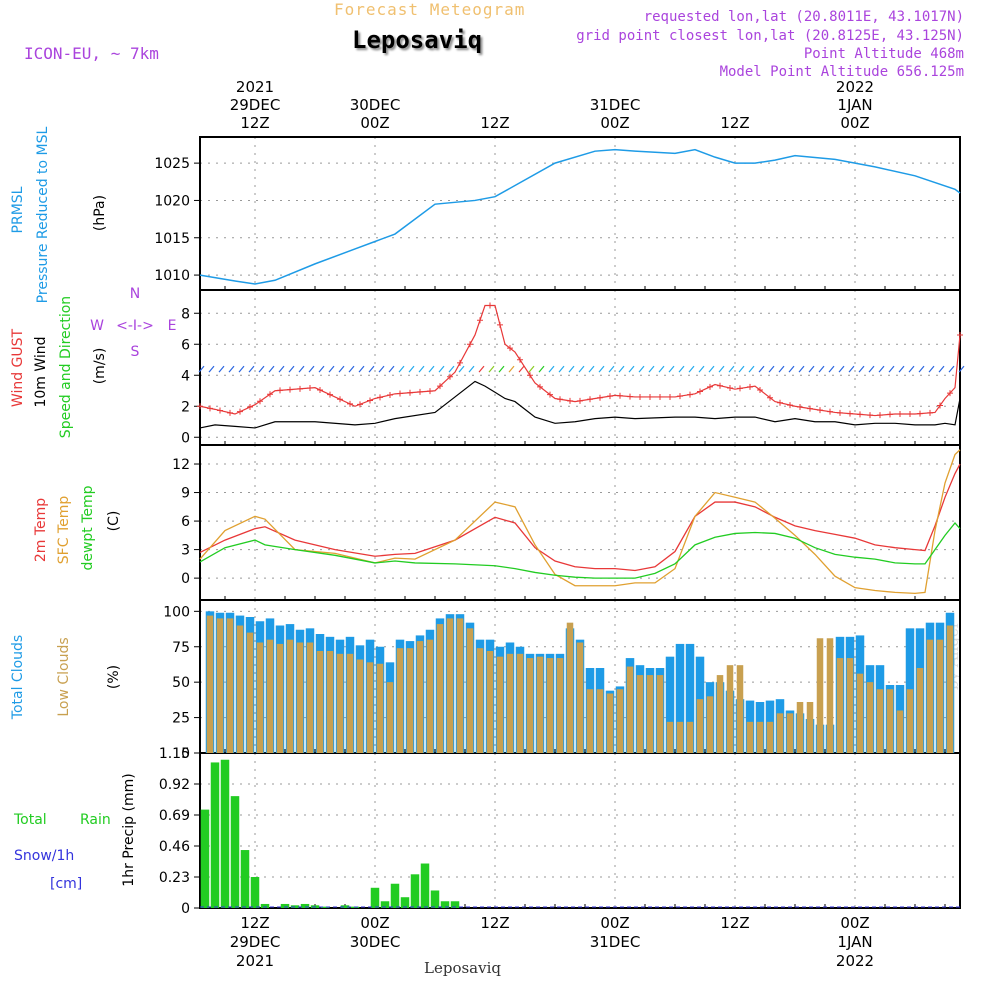 The height and width of the screenshot is (1000, 1000). What do you see at coordinates (181, 648) in the screenshot?
I see `y-tick-label: 75` at bounding box center [181, 648].